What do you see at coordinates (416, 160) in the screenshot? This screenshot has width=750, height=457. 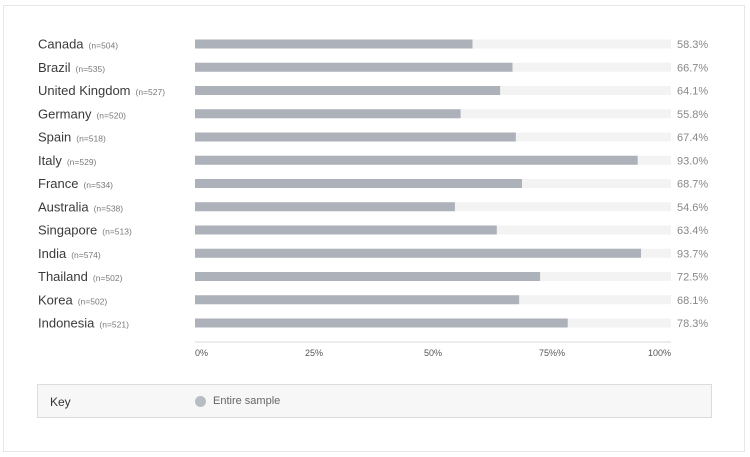 I see `bar-italy` at bounding box center [416, 160].